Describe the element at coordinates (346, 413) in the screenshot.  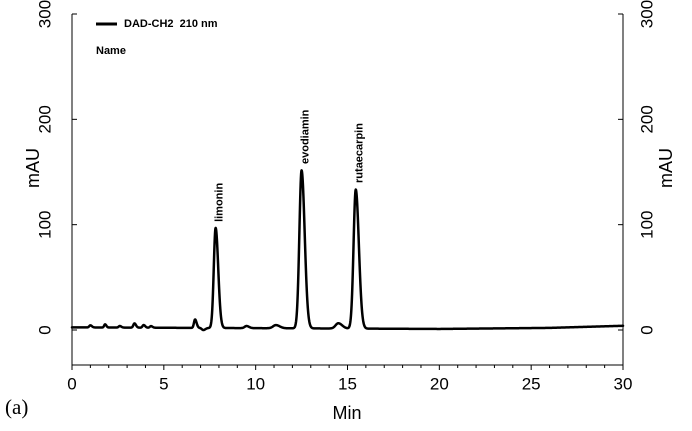
I see `x-axis-title: Min` at that location.